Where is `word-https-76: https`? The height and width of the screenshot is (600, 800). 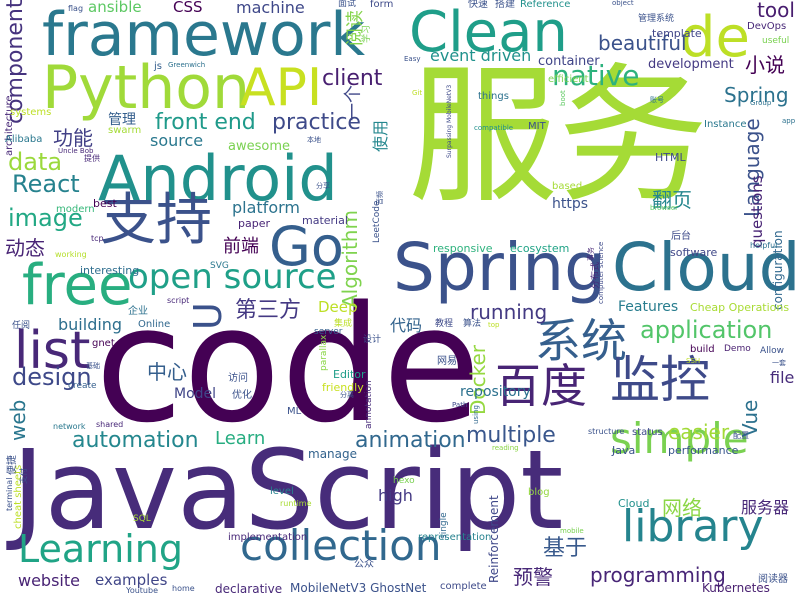
word-https-76: https is located at coordinates (570, 204).